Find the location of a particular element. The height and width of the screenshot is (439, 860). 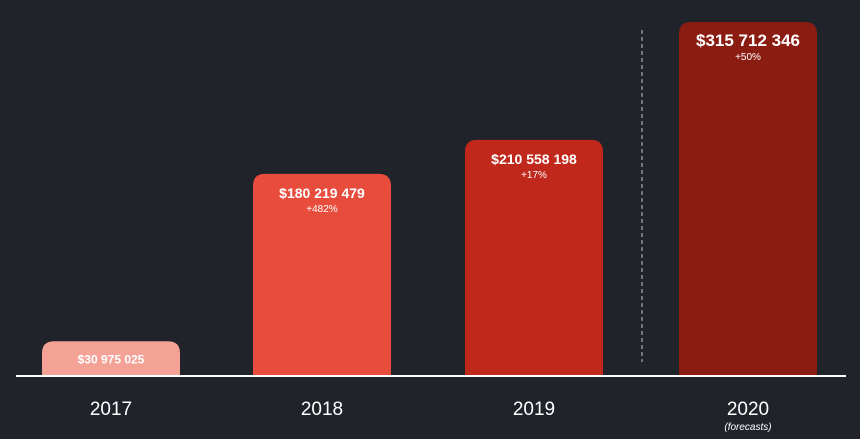

bar-2020 is located at coordinates (748, 199).